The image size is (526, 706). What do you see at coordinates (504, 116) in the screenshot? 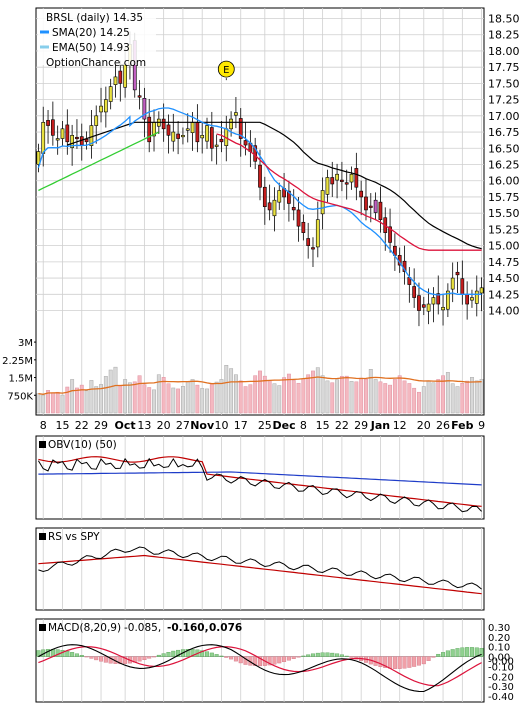
I see `price-tick-label: 17.00` at bounding box center [504, 116].